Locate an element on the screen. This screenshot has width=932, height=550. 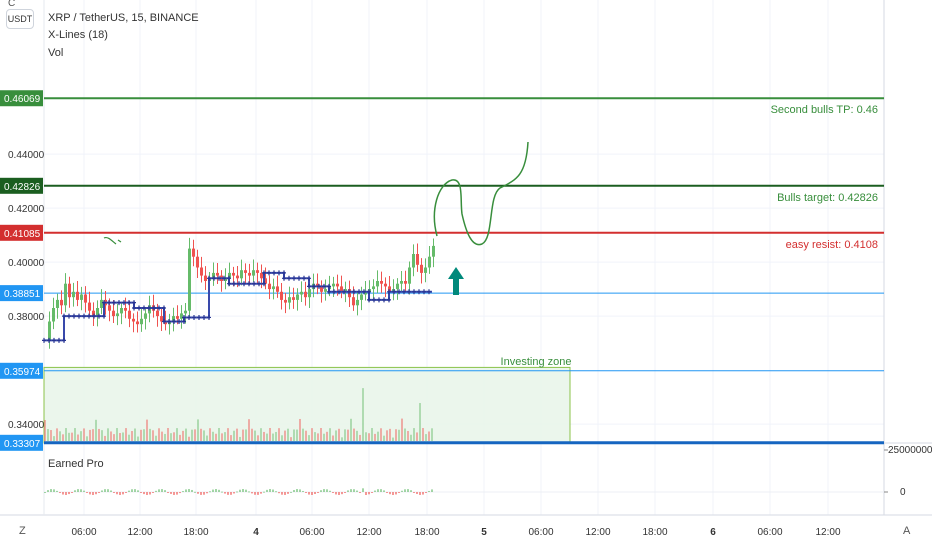
symbol-title: XRP / TetherUS, 15, BINANCE is located at coordinates (123, 18).